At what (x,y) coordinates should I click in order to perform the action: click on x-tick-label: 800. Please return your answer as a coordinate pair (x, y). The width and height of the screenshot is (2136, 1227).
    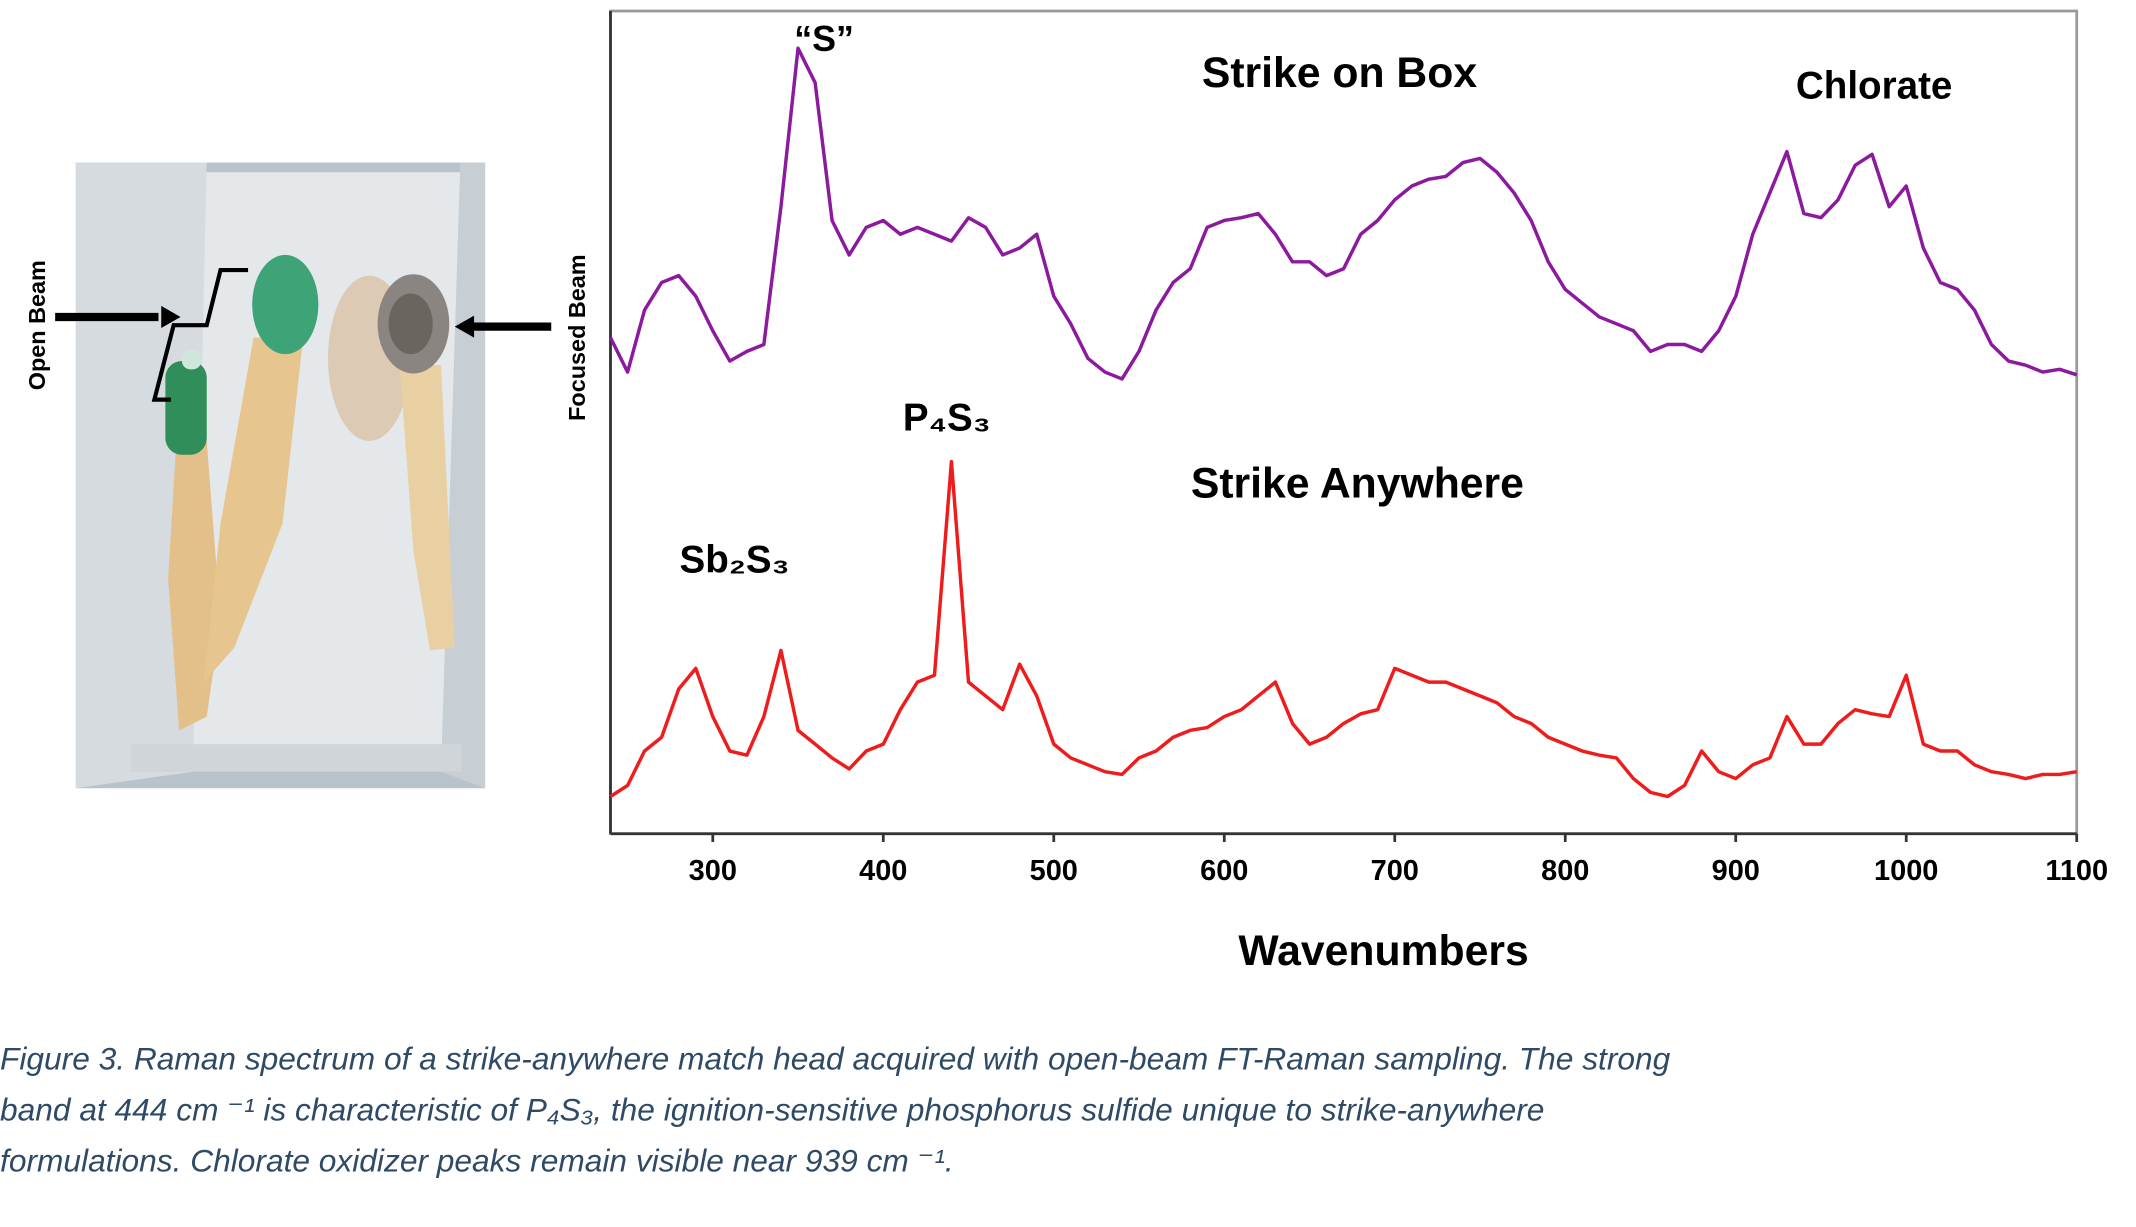
    Looking at the image, I should click on (1565, 871).